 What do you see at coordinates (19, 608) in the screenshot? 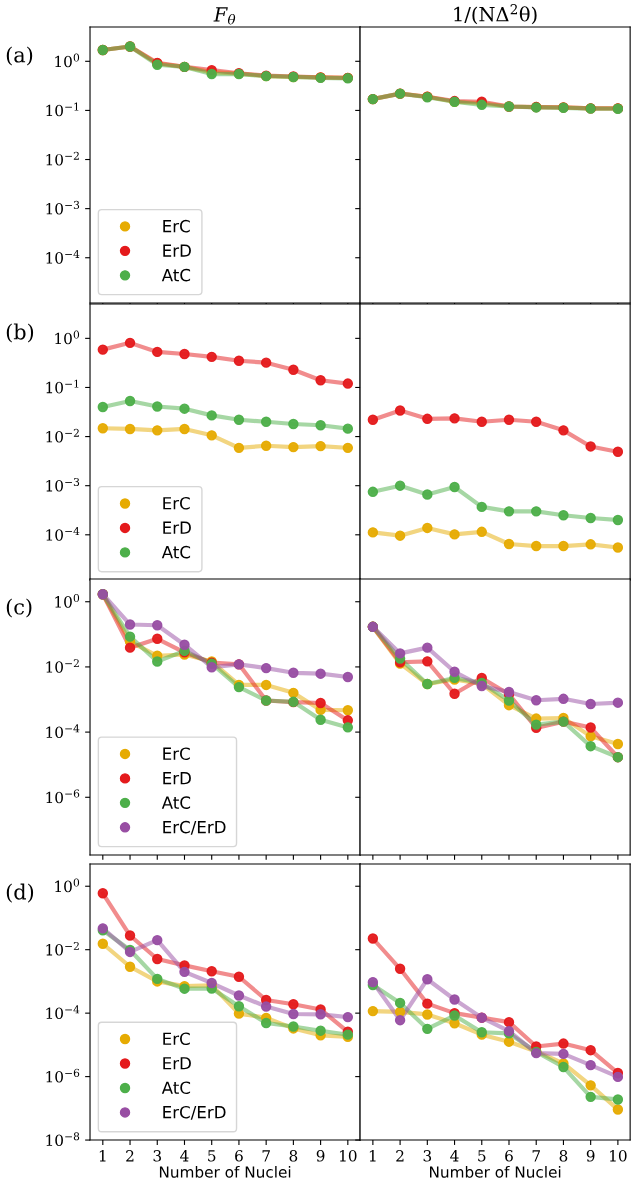
I see `text: (c)` at bounding box center [19, 608].